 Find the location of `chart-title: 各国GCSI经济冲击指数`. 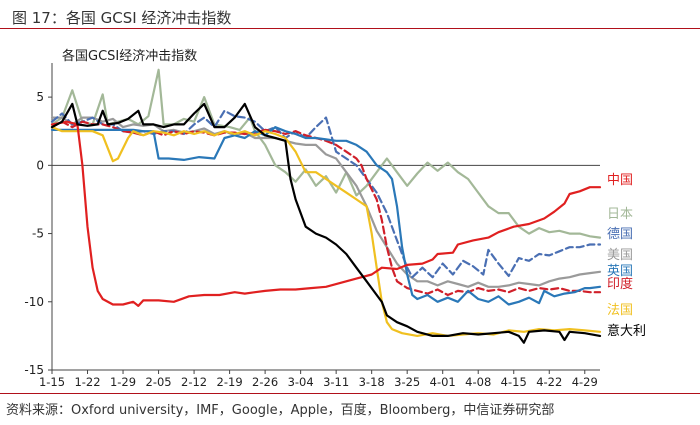

chart-title: 各国GCSI经济冲击指数 is located at coordinates (129, 56).